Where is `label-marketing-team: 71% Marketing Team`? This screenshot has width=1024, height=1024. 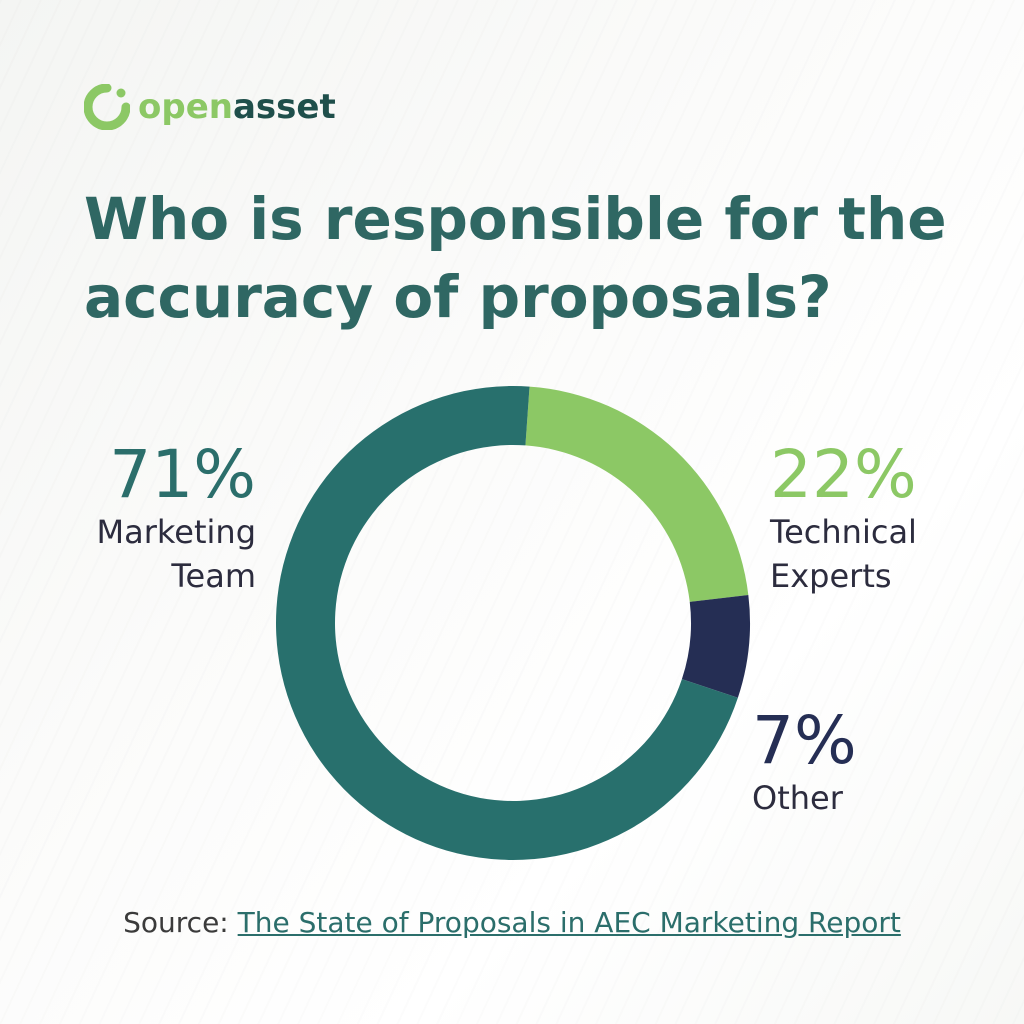
label-marketing-team: 71% Marketing Team is located at coordinates (148, 519).